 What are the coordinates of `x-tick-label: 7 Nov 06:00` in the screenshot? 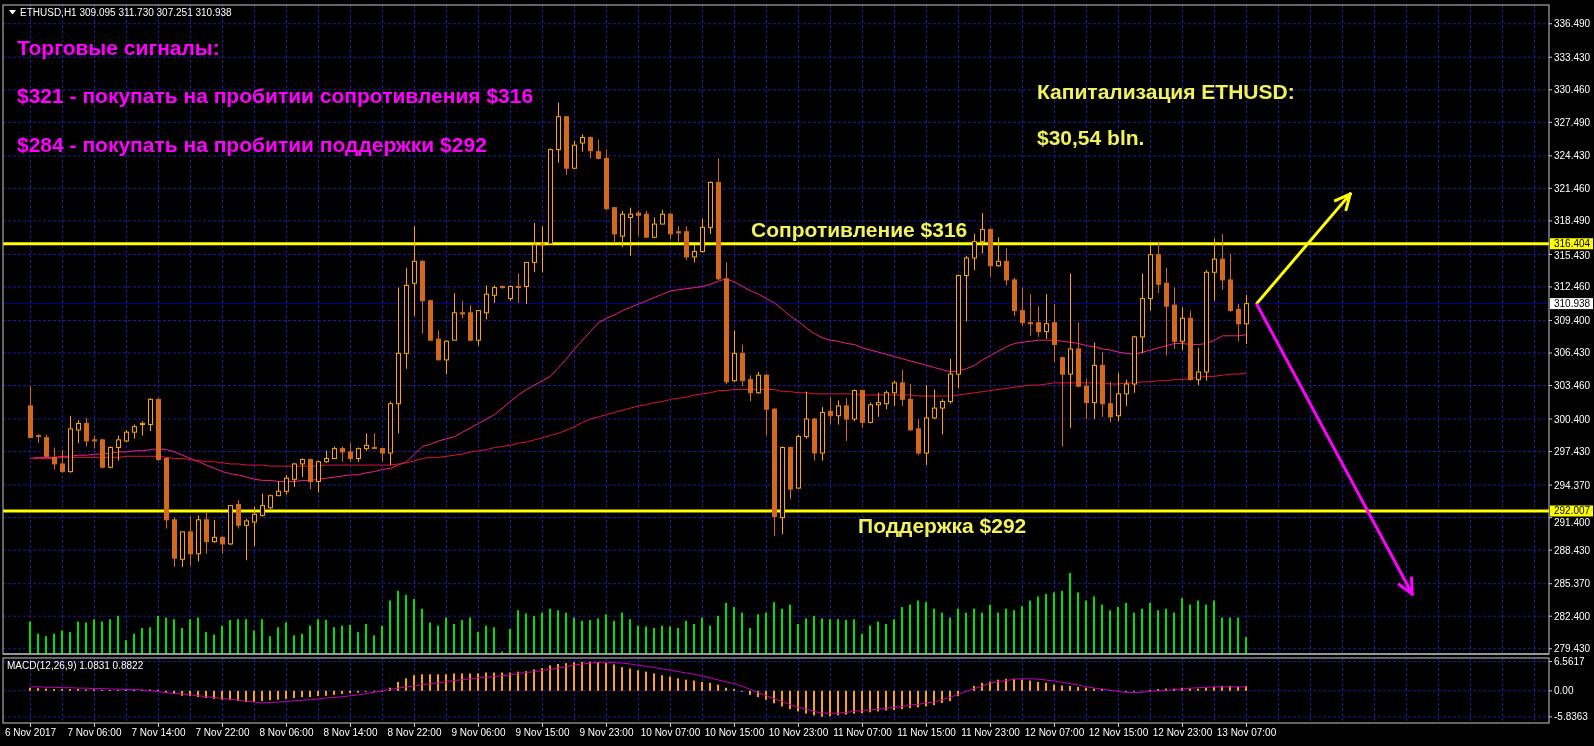 It's located at (94, 732).